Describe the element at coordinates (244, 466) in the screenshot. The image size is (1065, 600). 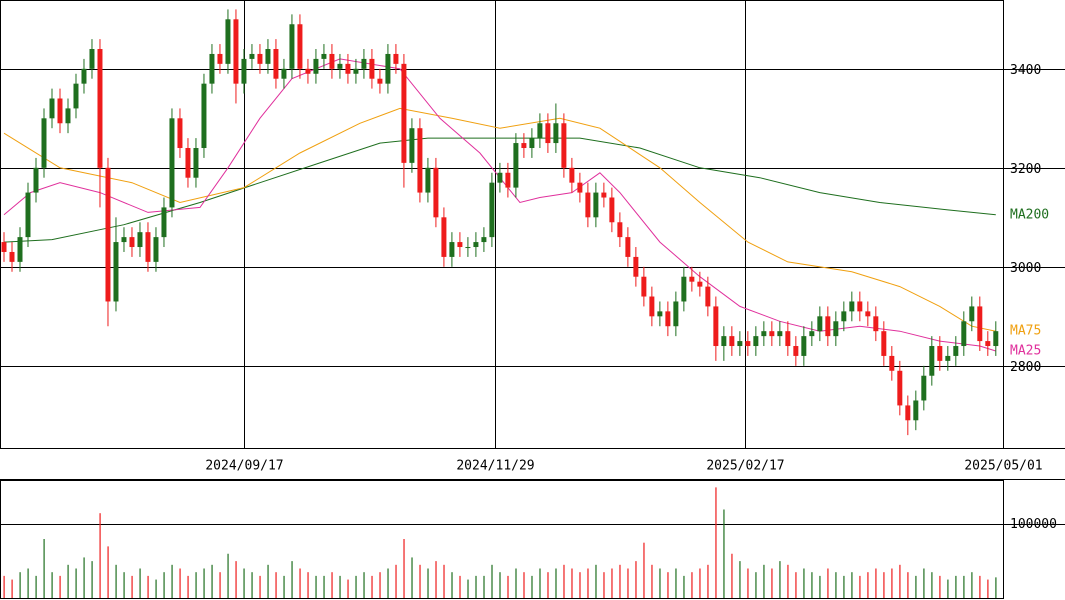
I see `x-tick-label: 2024/09/17` at that location.